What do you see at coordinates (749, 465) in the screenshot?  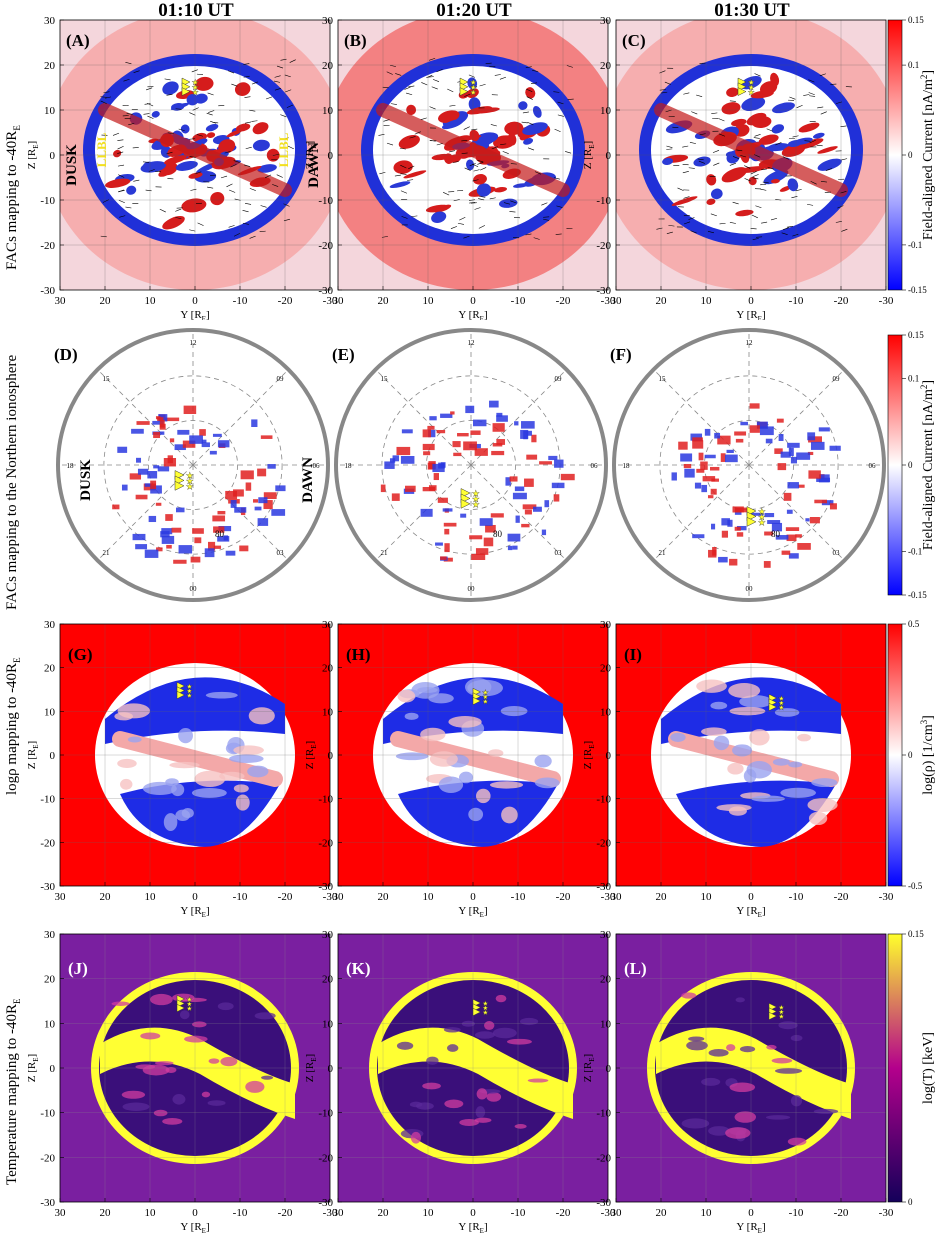 I see `latitude-circle` at bounding box center [749, 465].